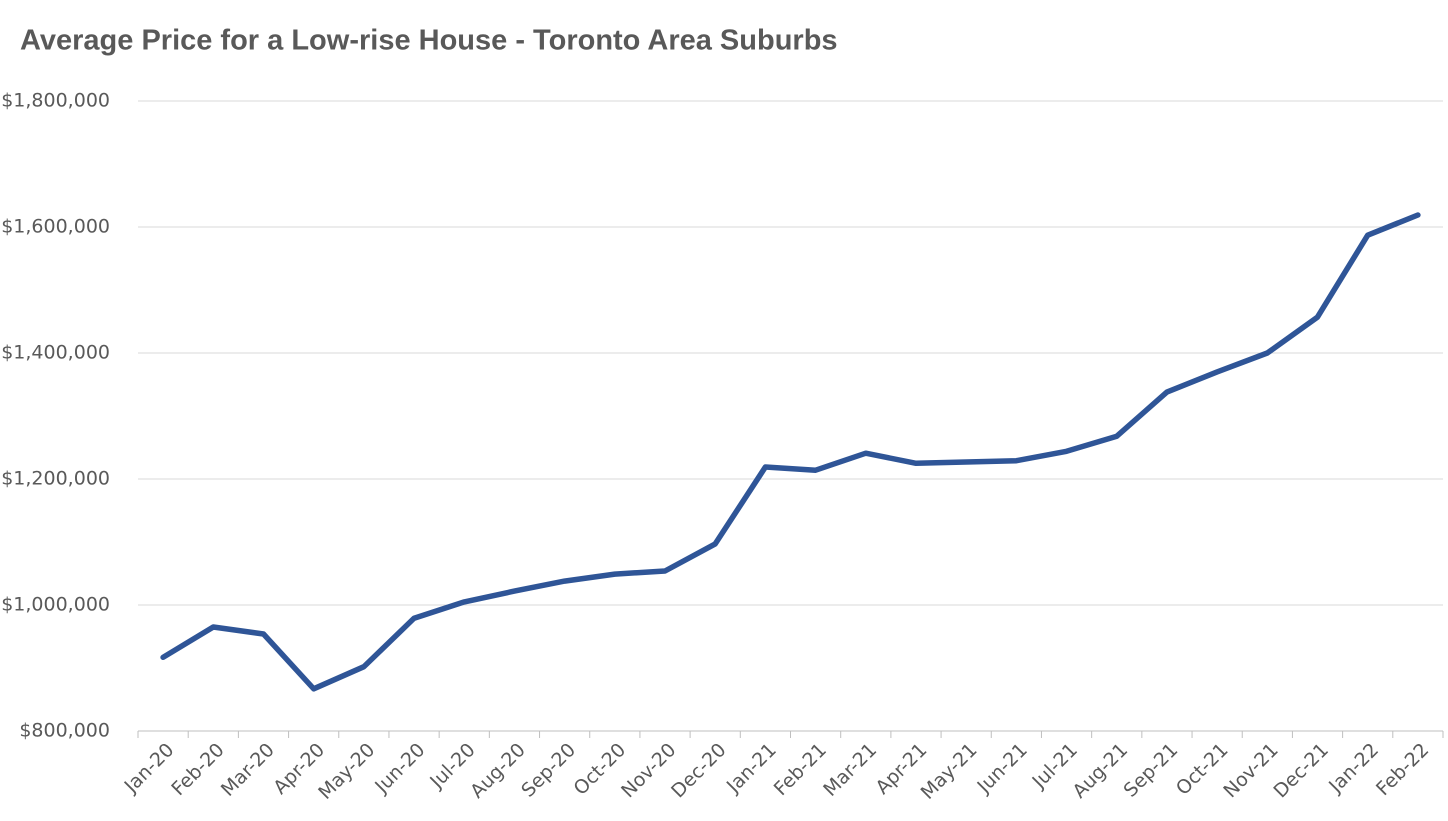 This screenshot has width=1448, height=821. I want to click on x-tick-label: Nov-21, so click(1250, 770).